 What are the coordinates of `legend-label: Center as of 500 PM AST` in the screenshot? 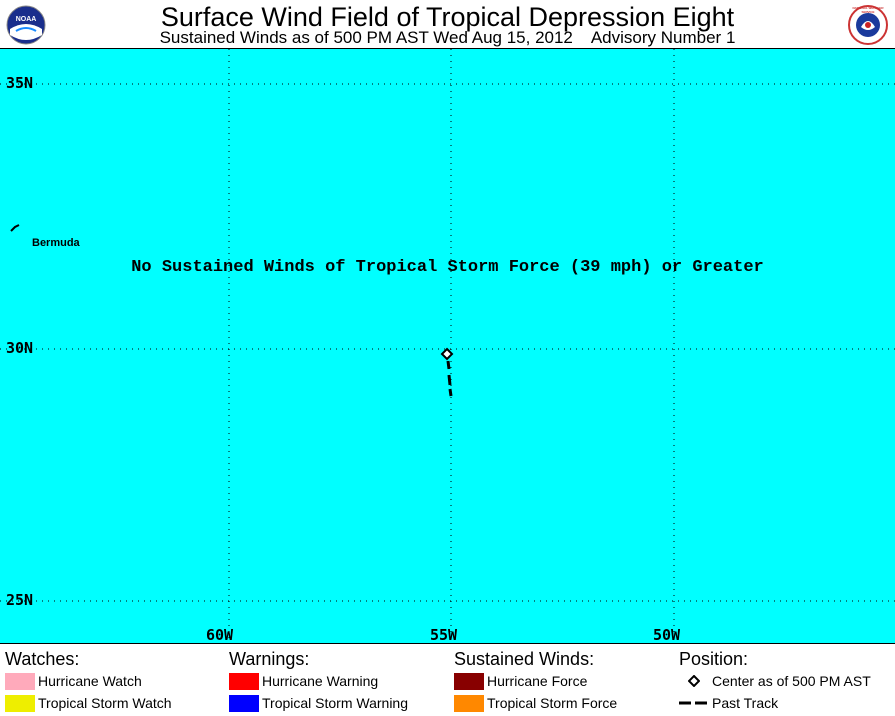 It's located at (791, 681).